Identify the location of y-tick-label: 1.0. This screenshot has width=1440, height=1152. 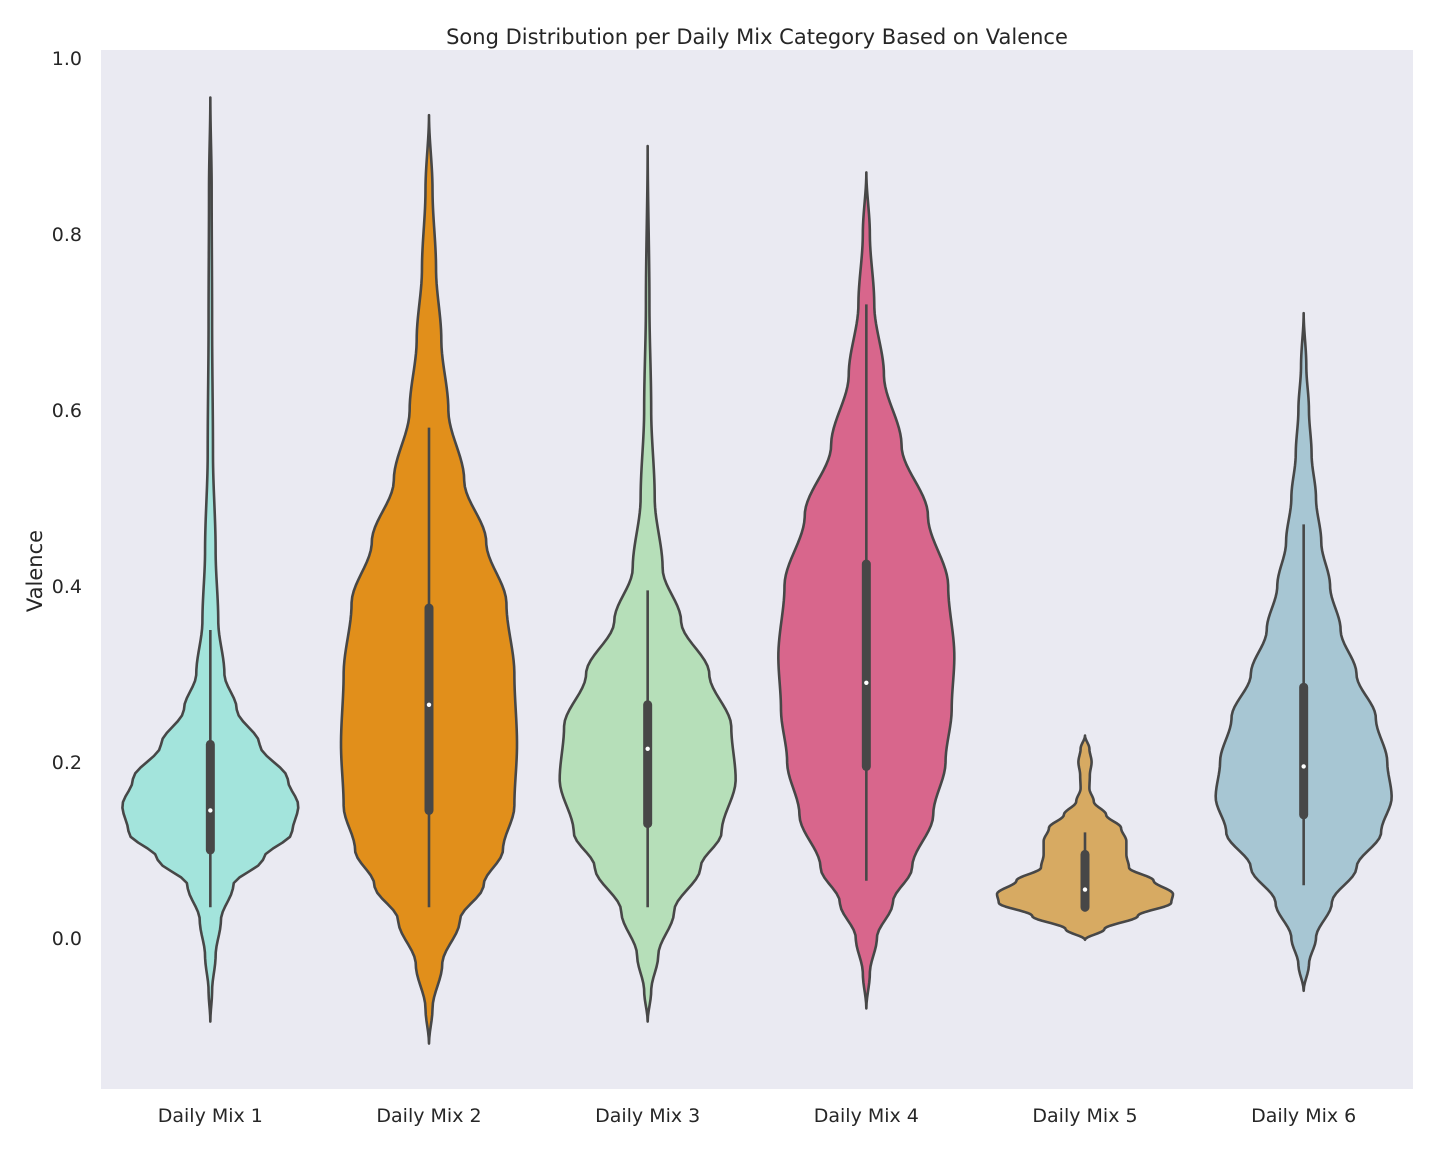
(67, 59).